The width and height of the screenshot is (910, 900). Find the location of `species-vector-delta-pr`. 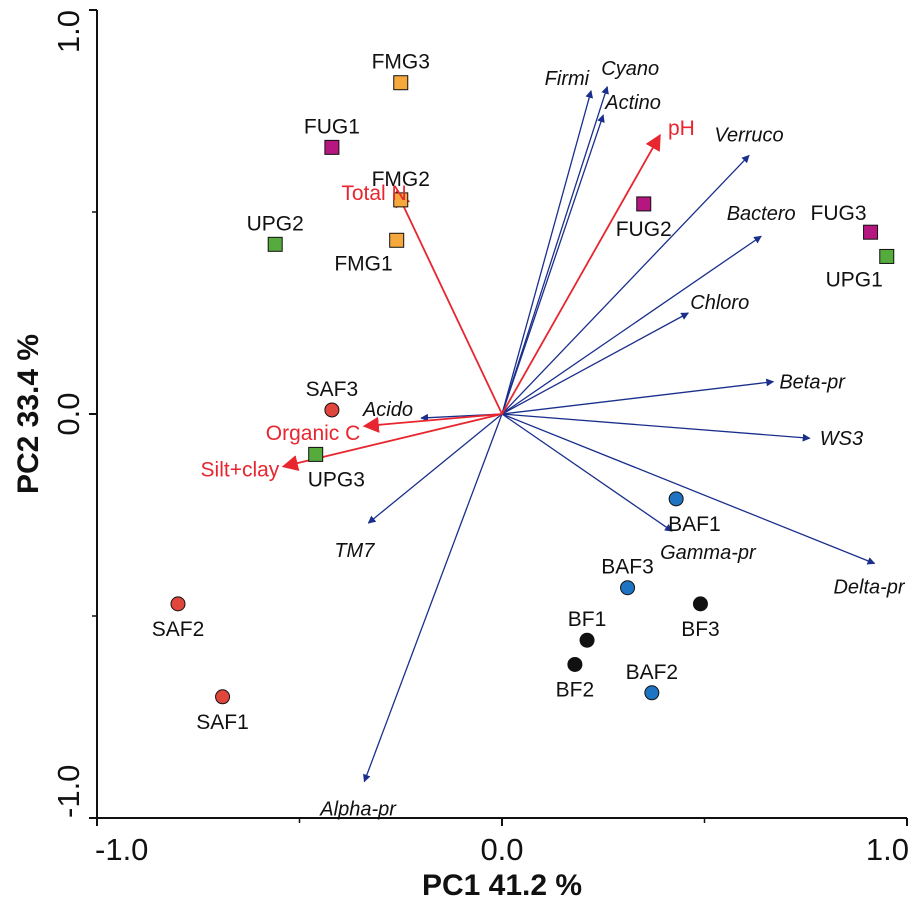

species-vector-delta-pr is located at coordinates (688, 489).